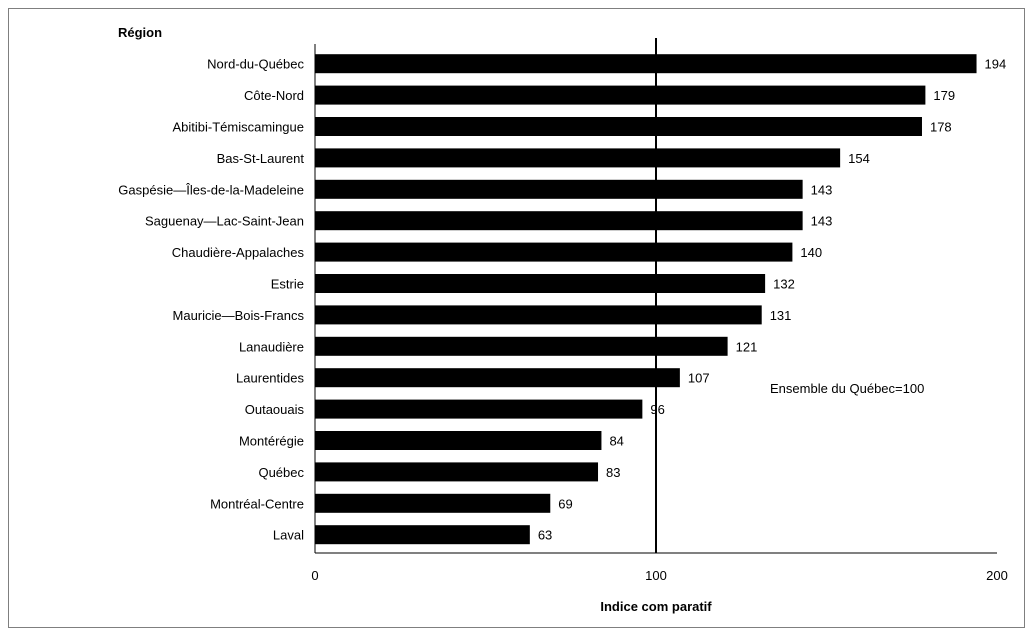  I want to click on category-label: Côte-Nord, so click(274, 95).